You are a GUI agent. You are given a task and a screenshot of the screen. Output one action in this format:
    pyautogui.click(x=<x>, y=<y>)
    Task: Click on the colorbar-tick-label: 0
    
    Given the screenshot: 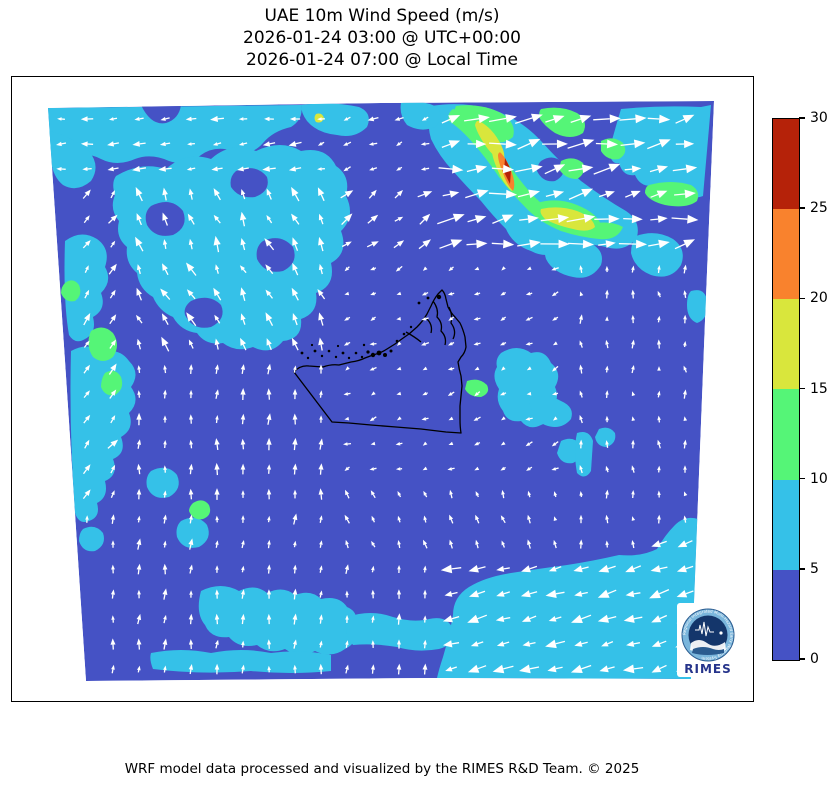 What is the action you would take?
    pyautogui.click(x=814, y=659)
    